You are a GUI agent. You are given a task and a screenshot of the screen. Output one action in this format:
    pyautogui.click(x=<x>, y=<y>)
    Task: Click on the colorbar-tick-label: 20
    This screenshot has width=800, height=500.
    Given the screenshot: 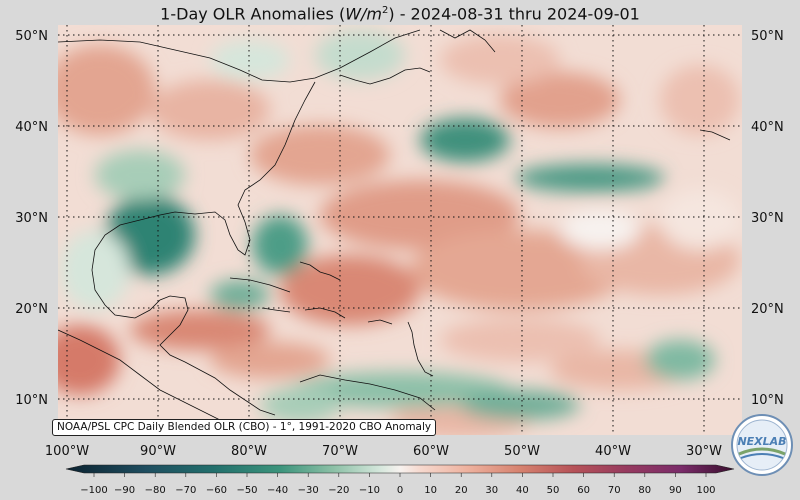 What is the action you would take?
    pyautogui.click(x=461, y=490)
    